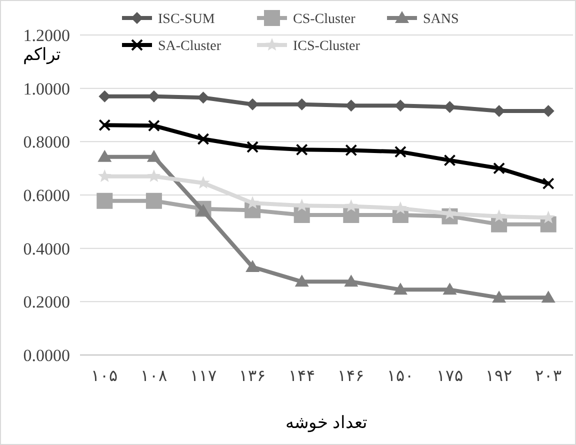 The image size is (576, 445). I want to click on legend-label: ICS-Cluster, so click(326, 46).